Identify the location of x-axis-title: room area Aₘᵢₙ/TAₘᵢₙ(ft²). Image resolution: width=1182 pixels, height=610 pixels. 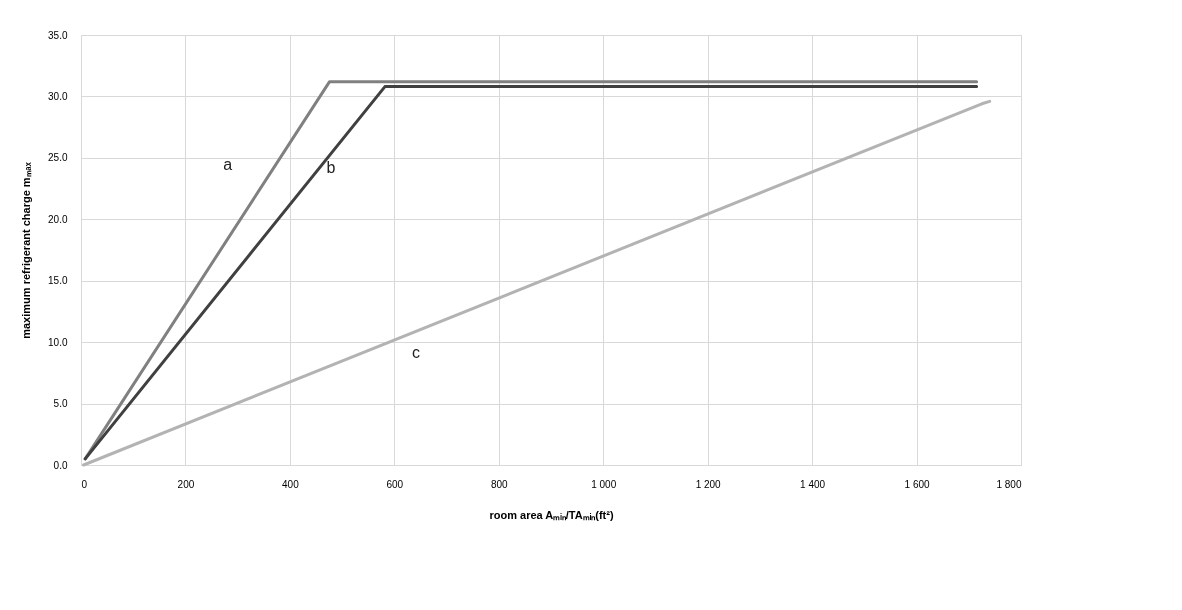
(551, 514).